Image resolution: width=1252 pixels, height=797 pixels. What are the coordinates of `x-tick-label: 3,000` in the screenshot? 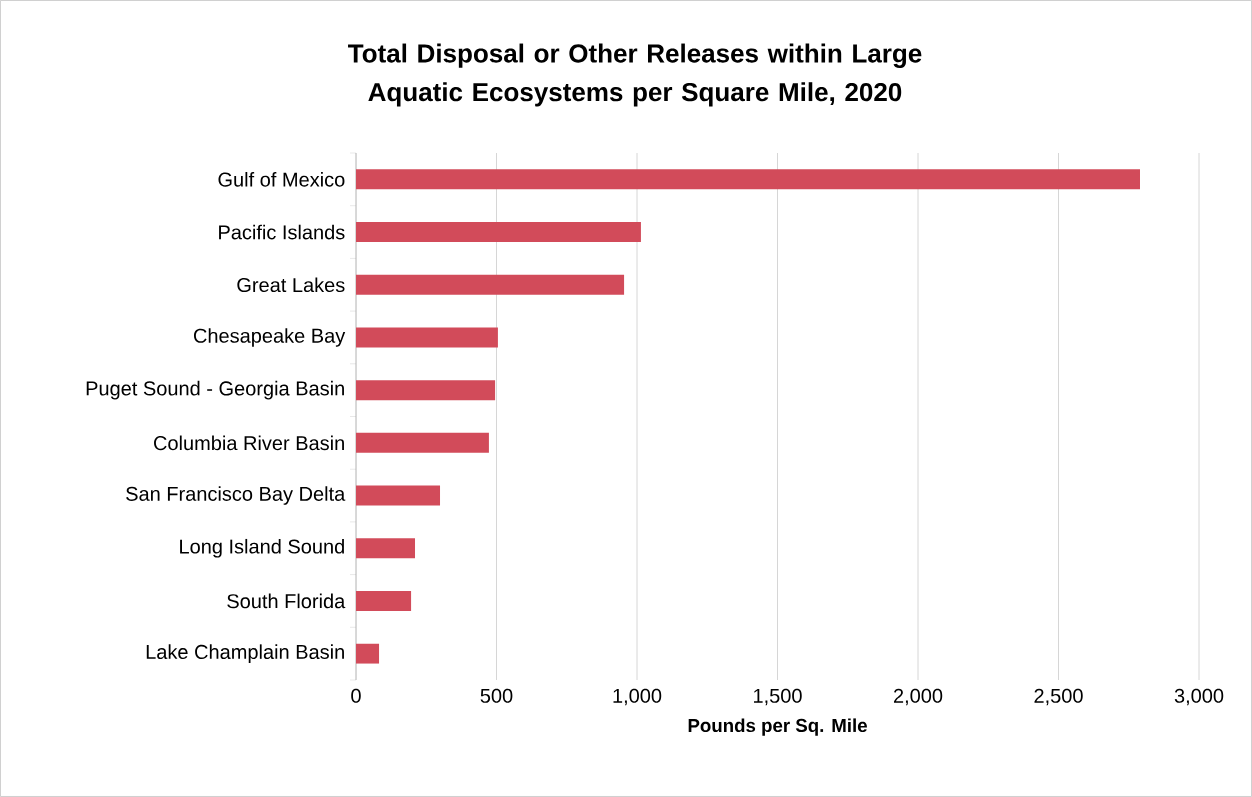 It's located at (1199, 697).